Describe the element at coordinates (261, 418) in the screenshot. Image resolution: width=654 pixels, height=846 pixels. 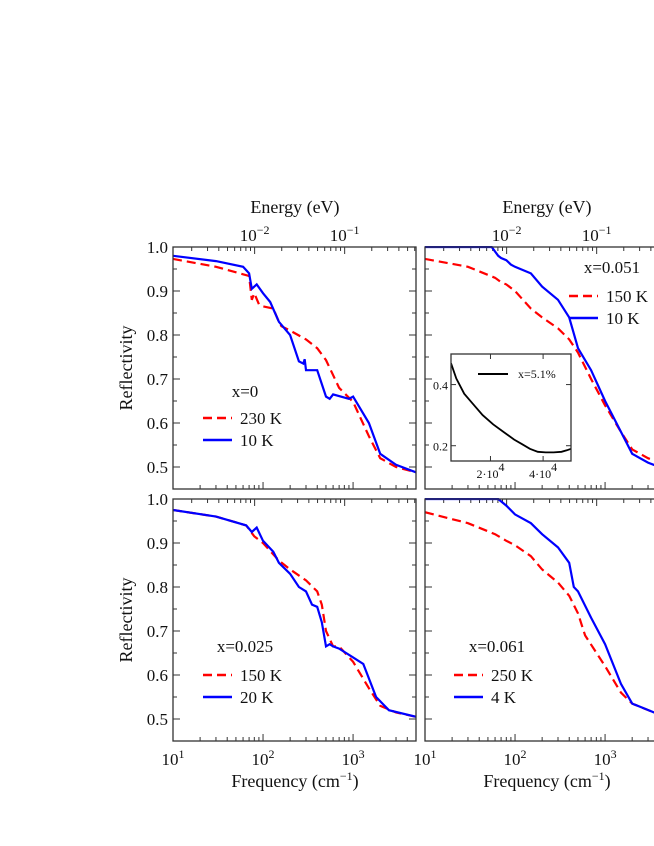
I see `legend-label: 230 K` at that location.